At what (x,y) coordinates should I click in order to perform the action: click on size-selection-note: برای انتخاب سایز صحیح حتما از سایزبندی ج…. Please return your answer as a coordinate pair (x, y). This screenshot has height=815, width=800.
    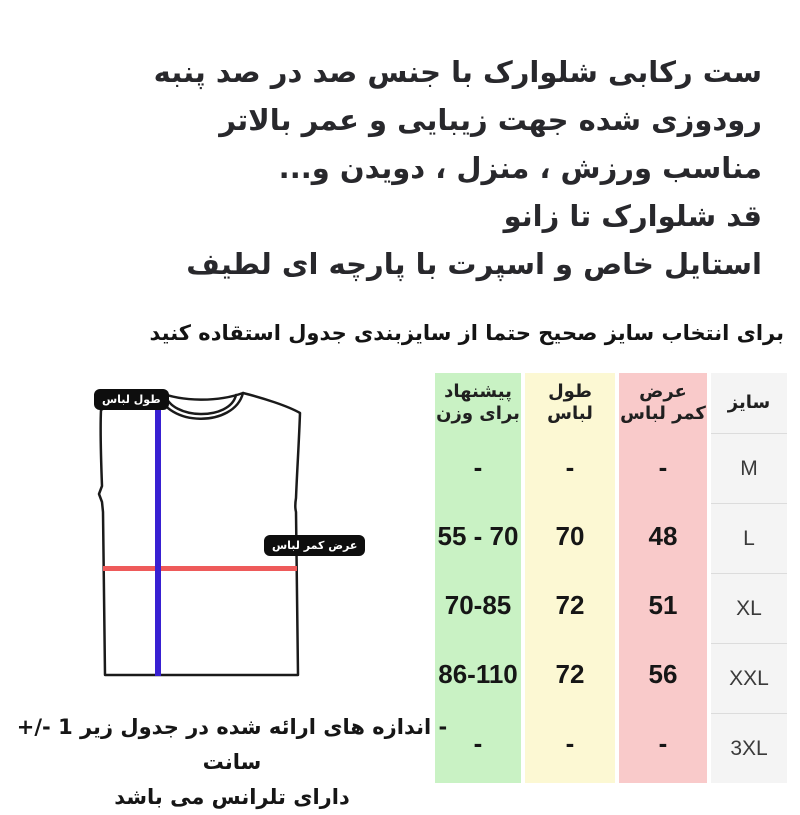
    Looking at the image, I should click on (467, 333).